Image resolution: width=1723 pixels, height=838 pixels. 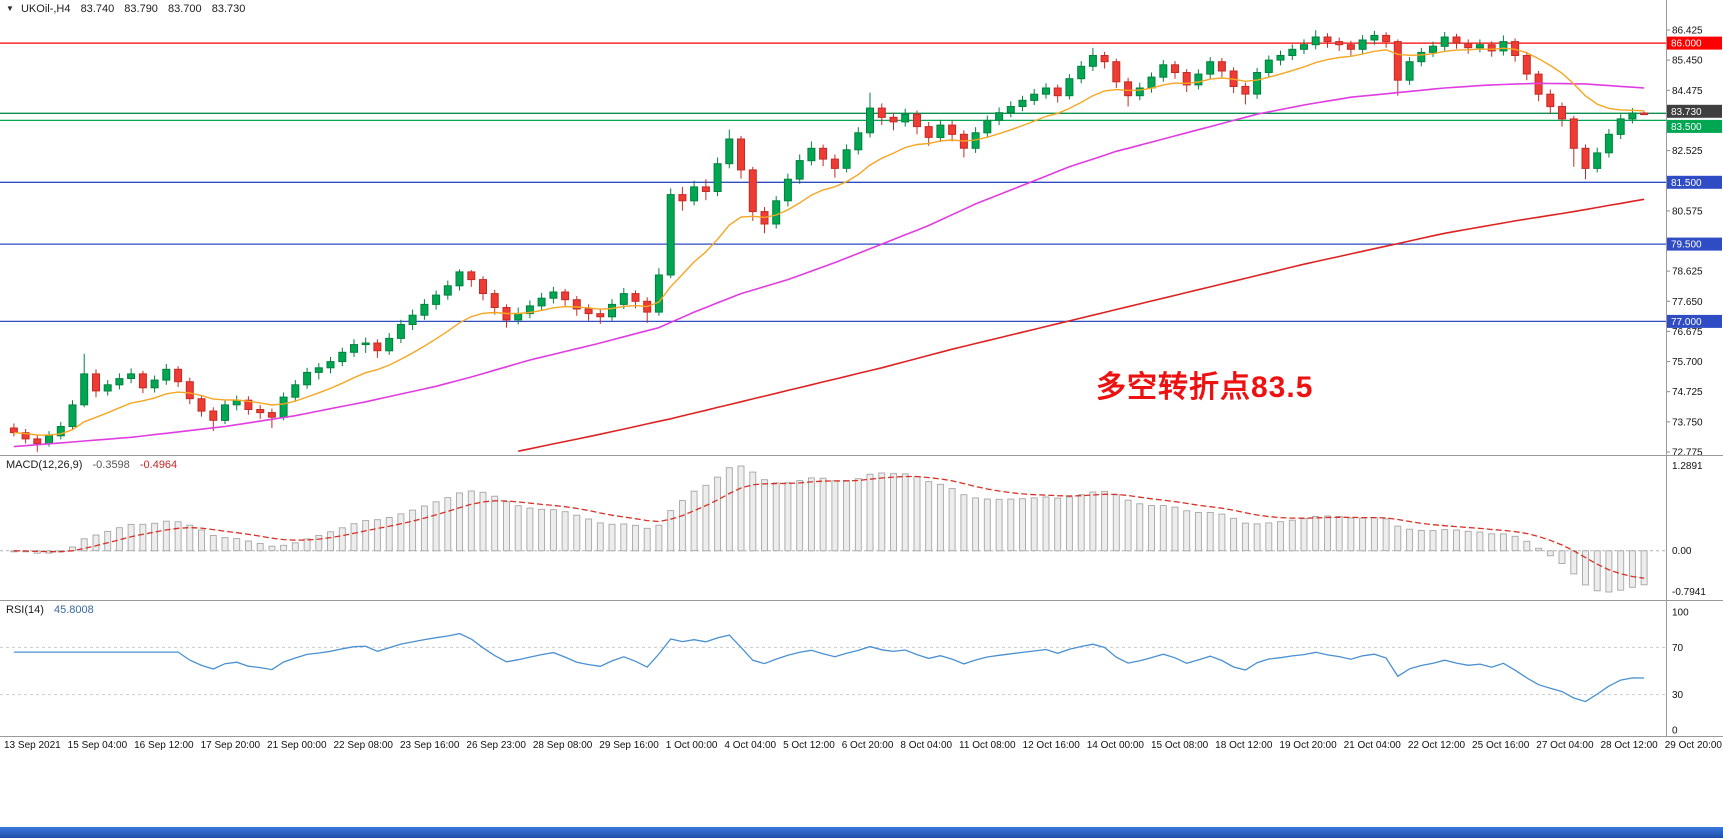 What do you see at coordinates (1666, 368) in the screenshot?
I see `price-axis-border` at bounding box center [1666, 368].